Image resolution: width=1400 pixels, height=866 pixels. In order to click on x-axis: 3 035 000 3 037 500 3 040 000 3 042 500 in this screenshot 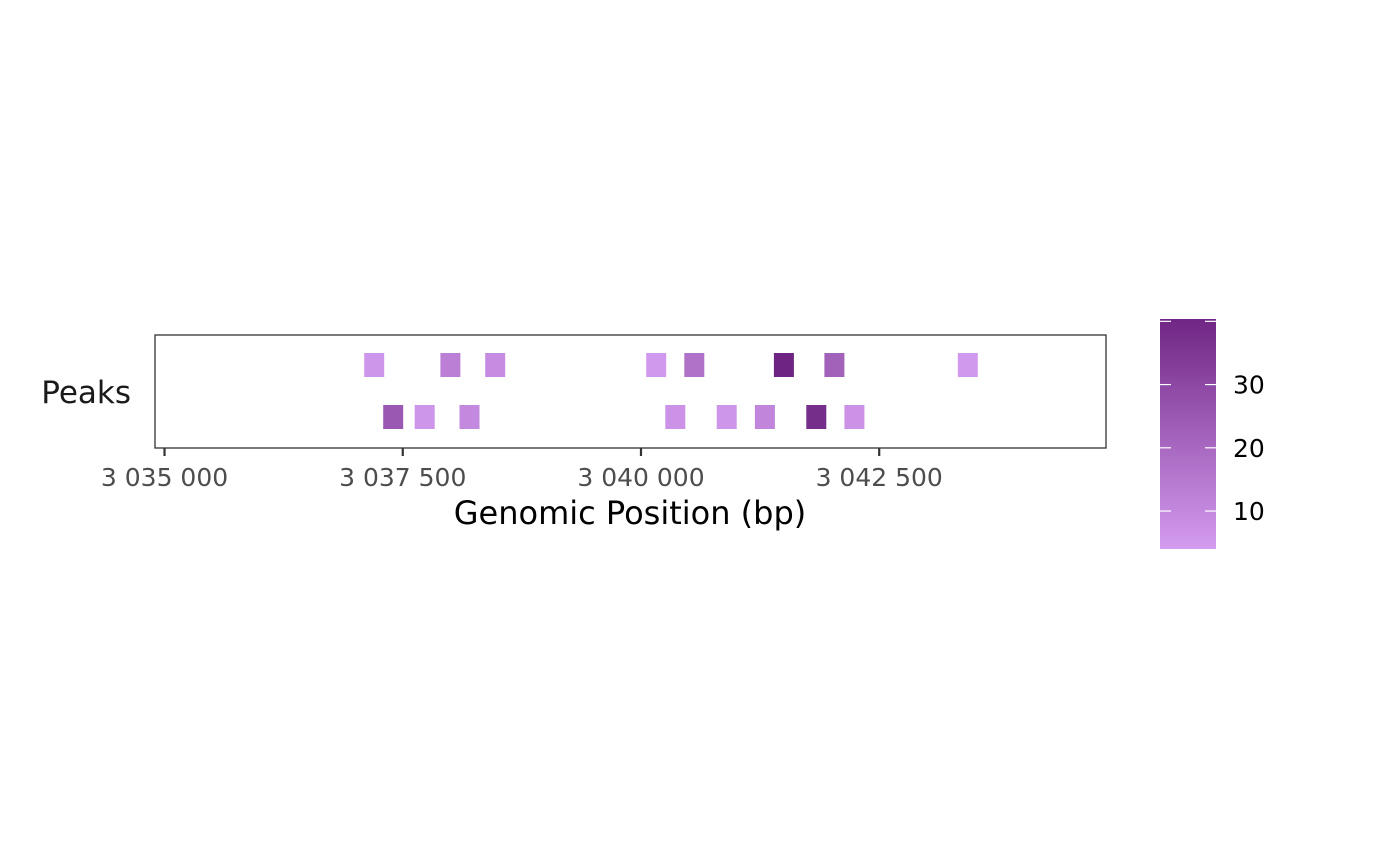, I will do `click(522, 470)`.